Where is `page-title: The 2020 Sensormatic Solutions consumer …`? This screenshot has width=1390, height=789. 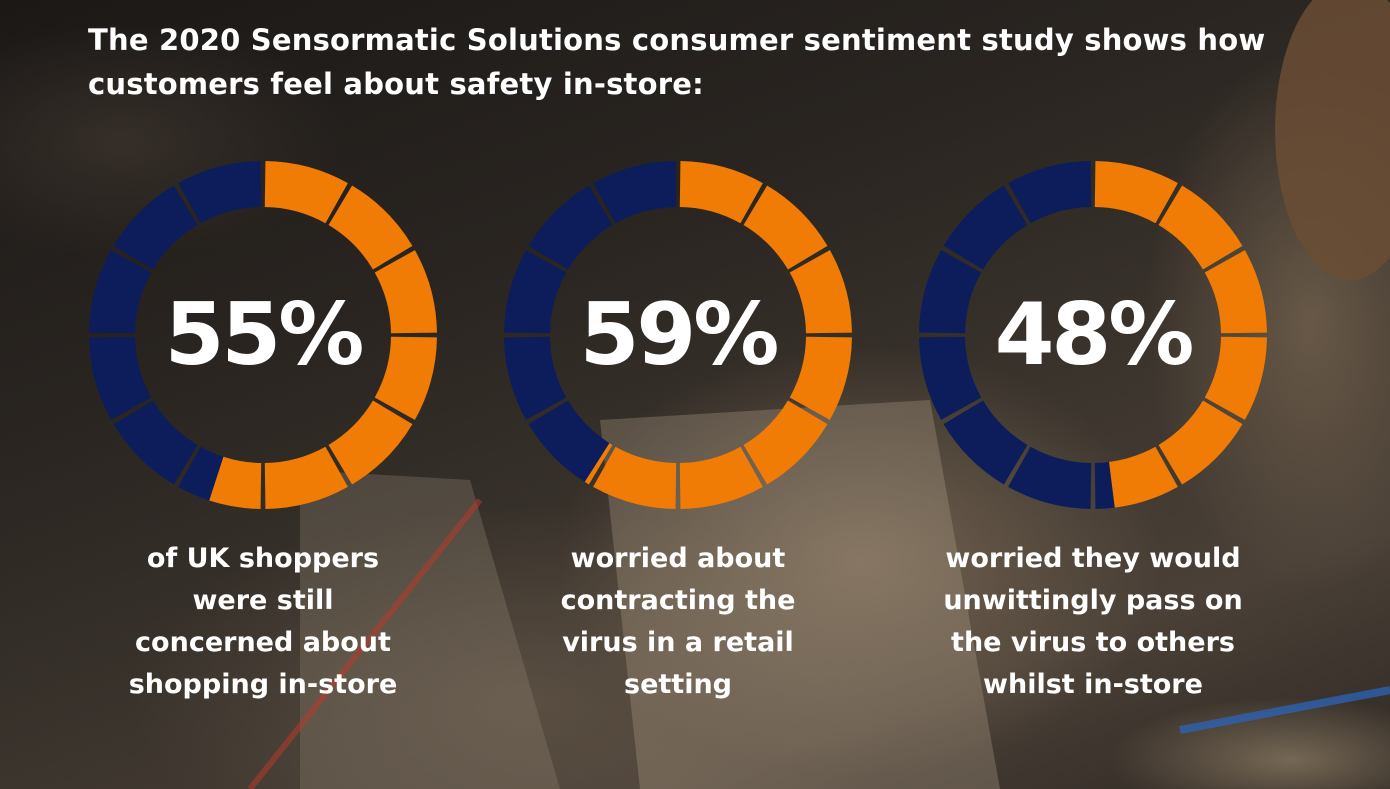 page-title: The 2020 Sensormatic Solutions consumer … is located at coordinates (677, 62).